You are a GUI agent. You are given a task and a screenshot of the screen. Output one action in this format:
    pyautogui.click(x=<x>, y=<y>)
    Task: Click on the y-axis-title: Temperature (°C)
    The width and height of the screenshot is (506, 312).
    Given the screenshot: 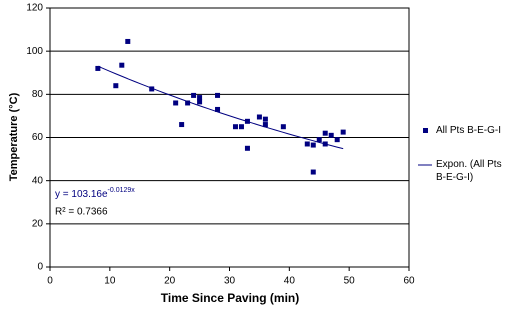 What is the action you would take?
    pyautogui.click(x=14, y=136)
    